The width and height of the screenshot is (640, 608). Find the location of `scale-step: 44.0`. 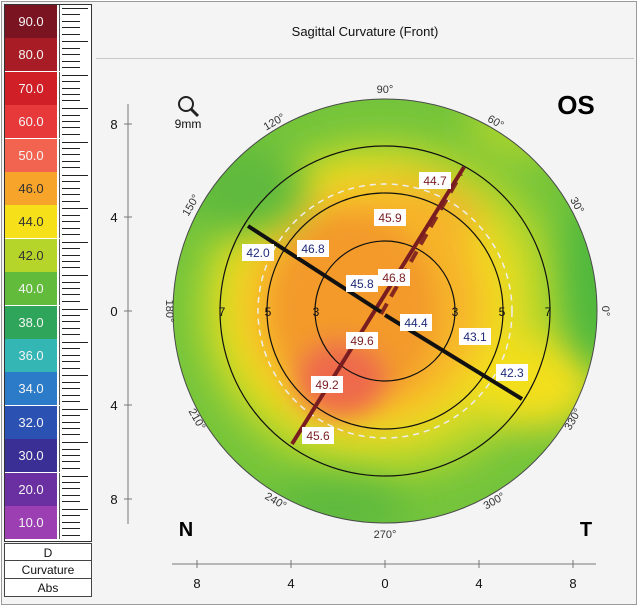

scale-step: 44.0 is located at coordinates (48, 222).